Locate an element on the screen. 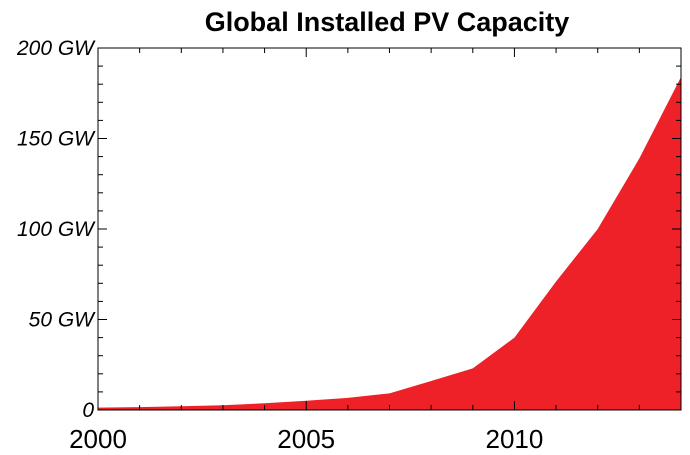  y-tick-label: 100 GW is located at coordinates (56, 229).